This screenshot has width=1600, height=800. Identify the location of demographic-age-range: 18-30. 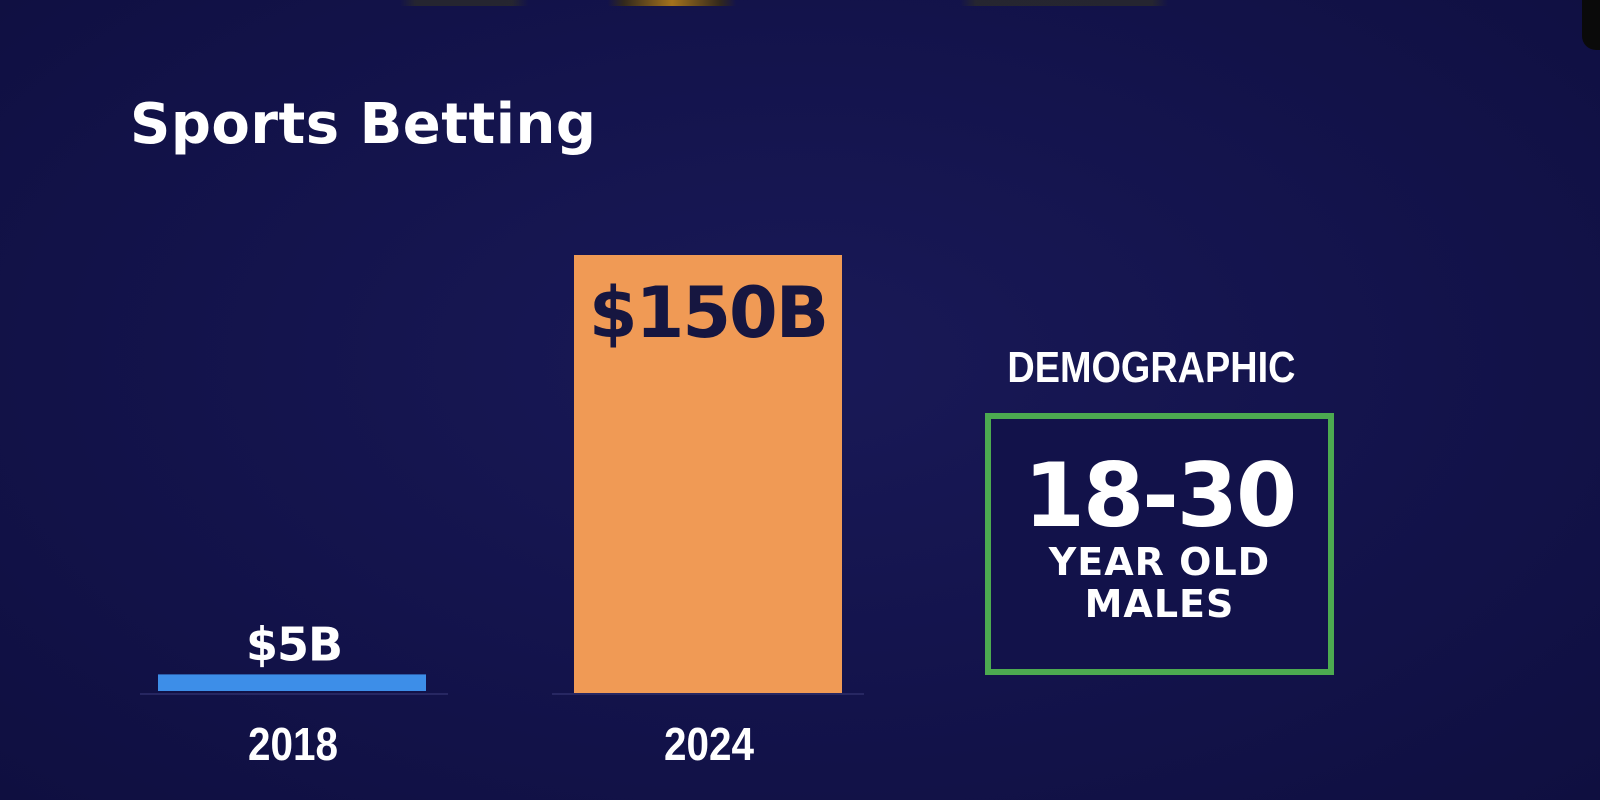
(1160, 495).